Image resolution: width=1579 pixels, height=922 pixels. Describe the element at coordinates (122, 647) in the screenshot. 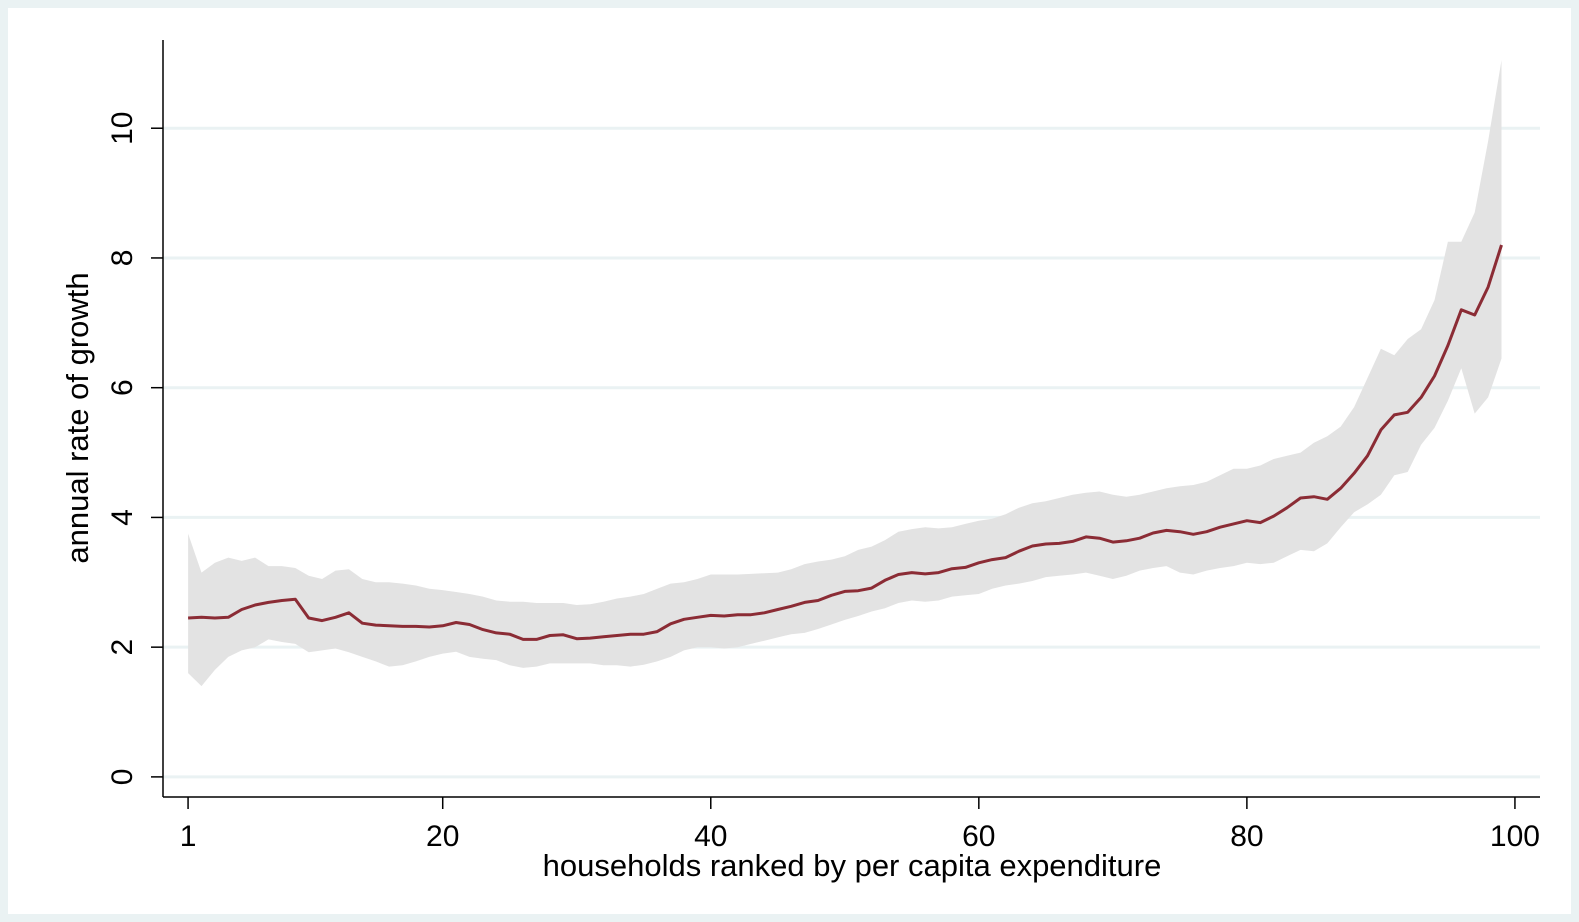

I see `y-tick-label: 2` at that location.